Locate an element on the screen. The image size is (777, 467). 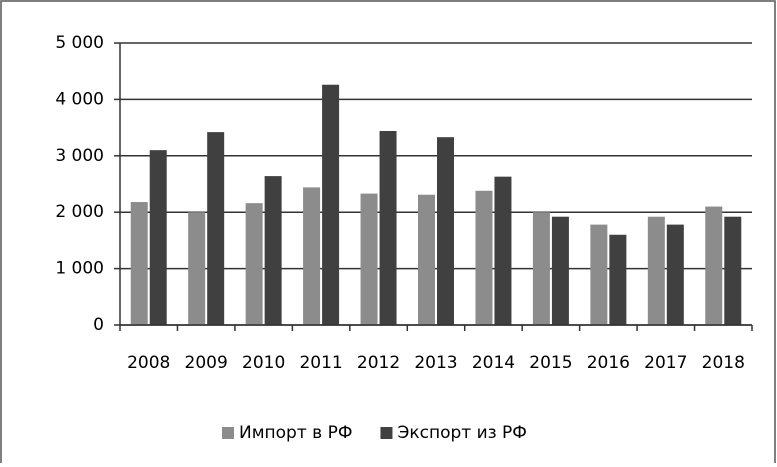
y-tick-label: 4 000 is located at coordinates (79, 99).